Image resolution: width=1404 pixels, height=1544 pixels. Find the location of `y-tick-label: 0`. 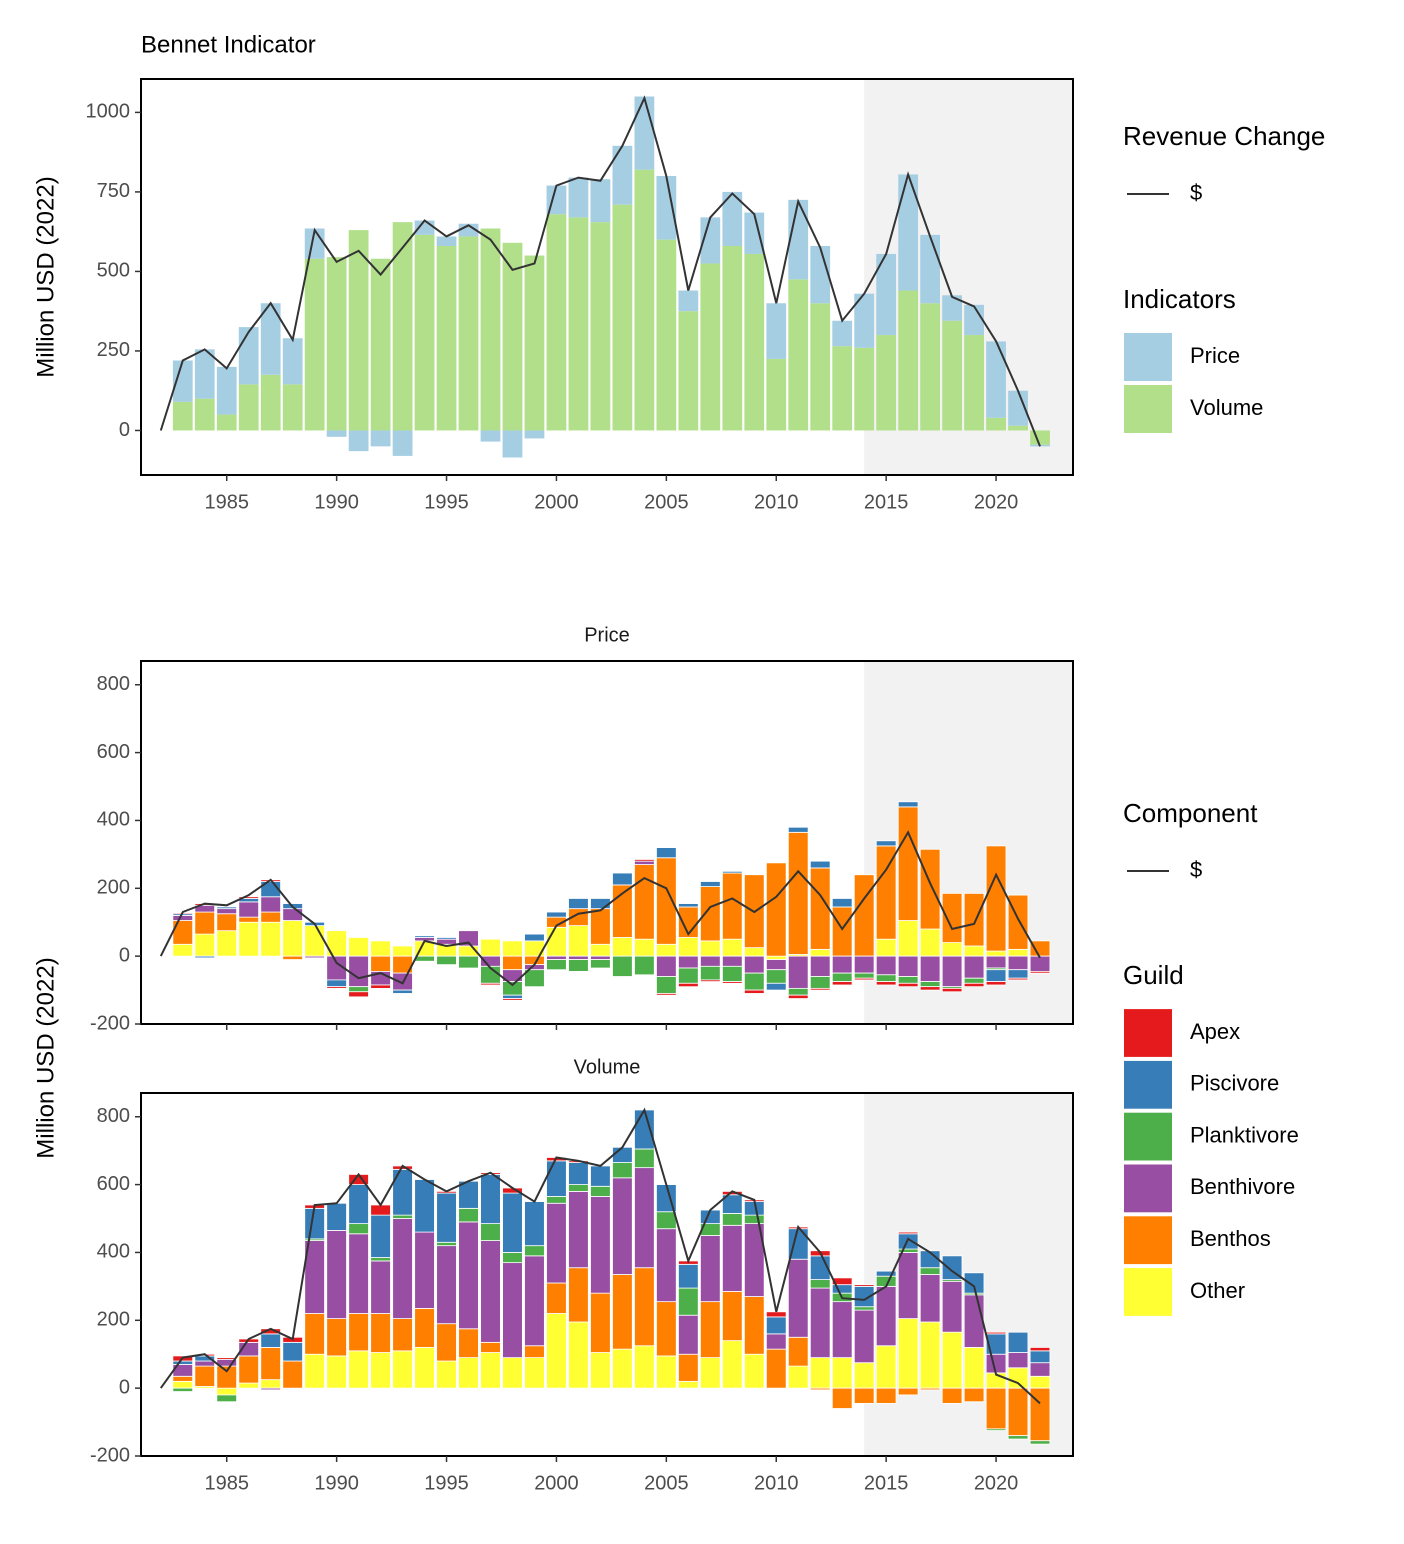

y-tick-label: 0 is located at coordinates (124, 1387).